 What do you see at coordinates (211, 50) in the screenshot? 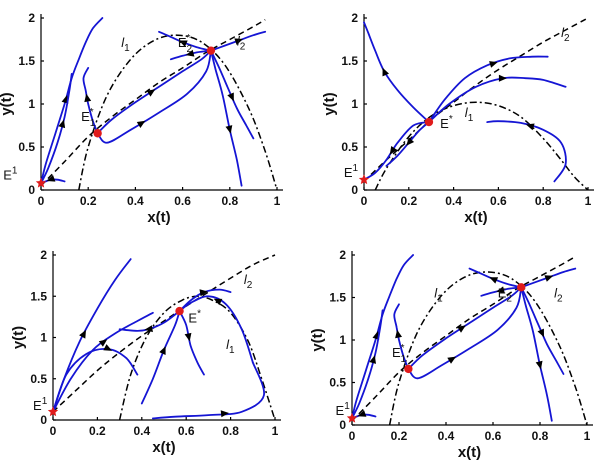
I see `equilibrium-E2*` at bounding box center [211, 50].